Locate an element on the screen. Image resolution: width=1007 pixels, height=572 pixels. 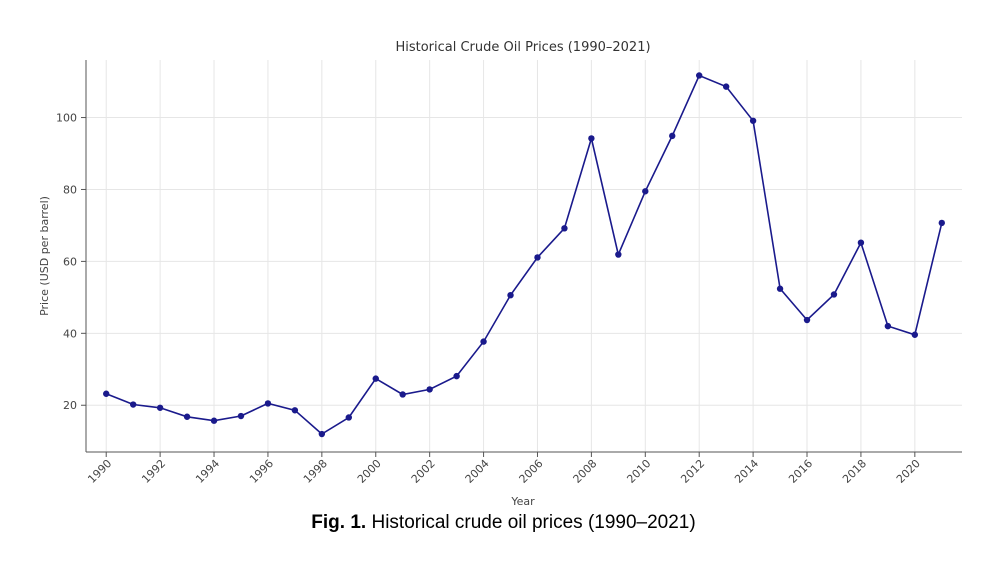
caption-text: Historical crude oil prices (1990–2021) is located at coordinates (531, 522).